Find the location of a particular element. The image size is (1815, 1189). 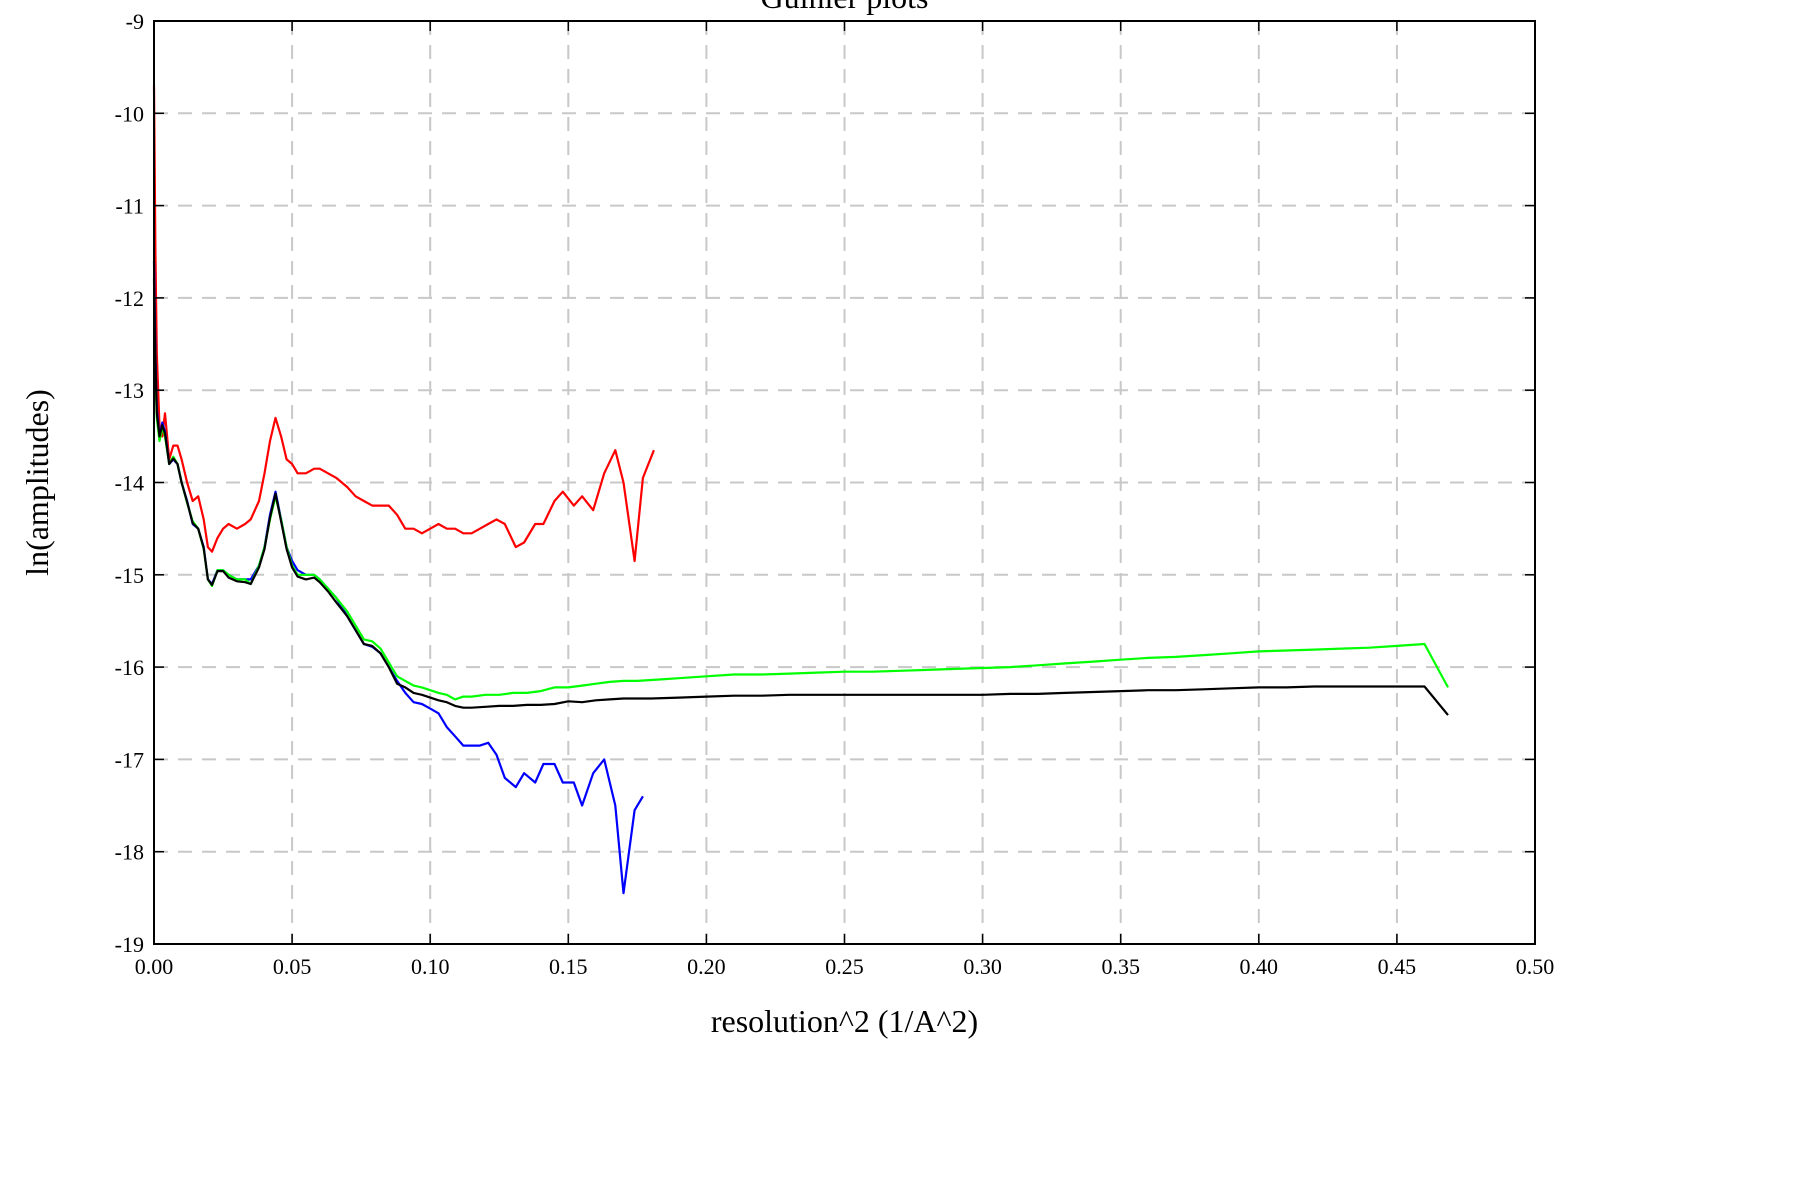

x-tick-label: 0.45 is located at coordinates (1397, 966).